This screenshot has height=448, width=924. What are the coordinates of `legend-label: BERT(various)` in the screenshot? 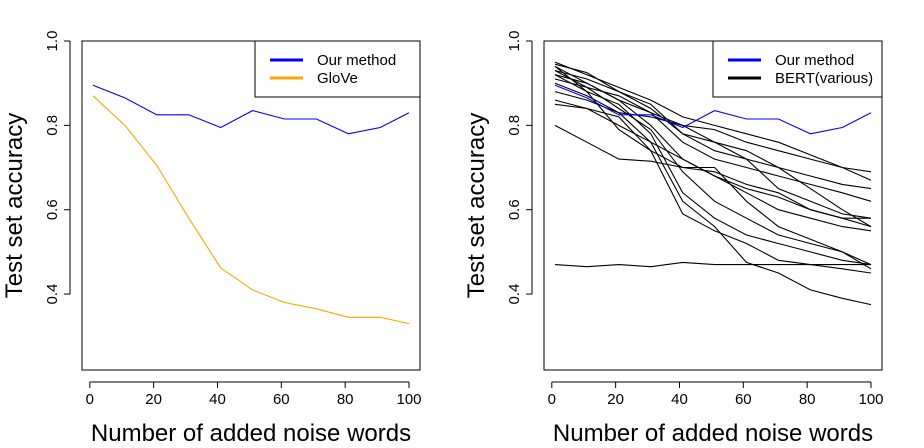 It's located at (824, 78).